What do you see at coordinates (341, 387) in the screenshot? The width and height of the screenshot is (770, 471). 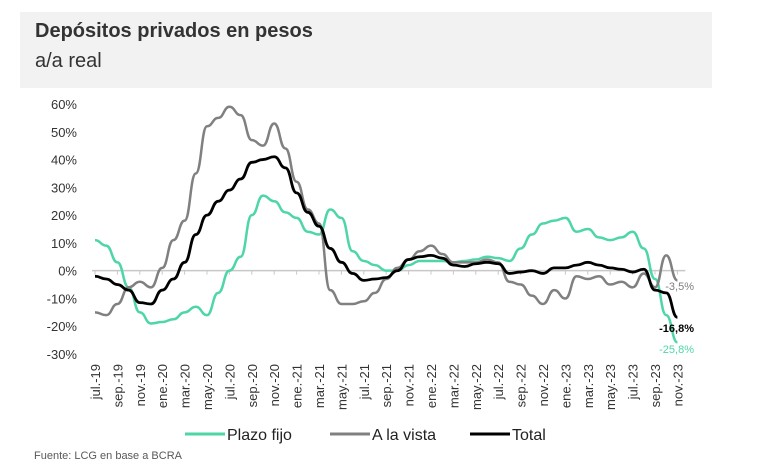 I see `x-tick-label: may.-21` at bounding box center [341, 387].